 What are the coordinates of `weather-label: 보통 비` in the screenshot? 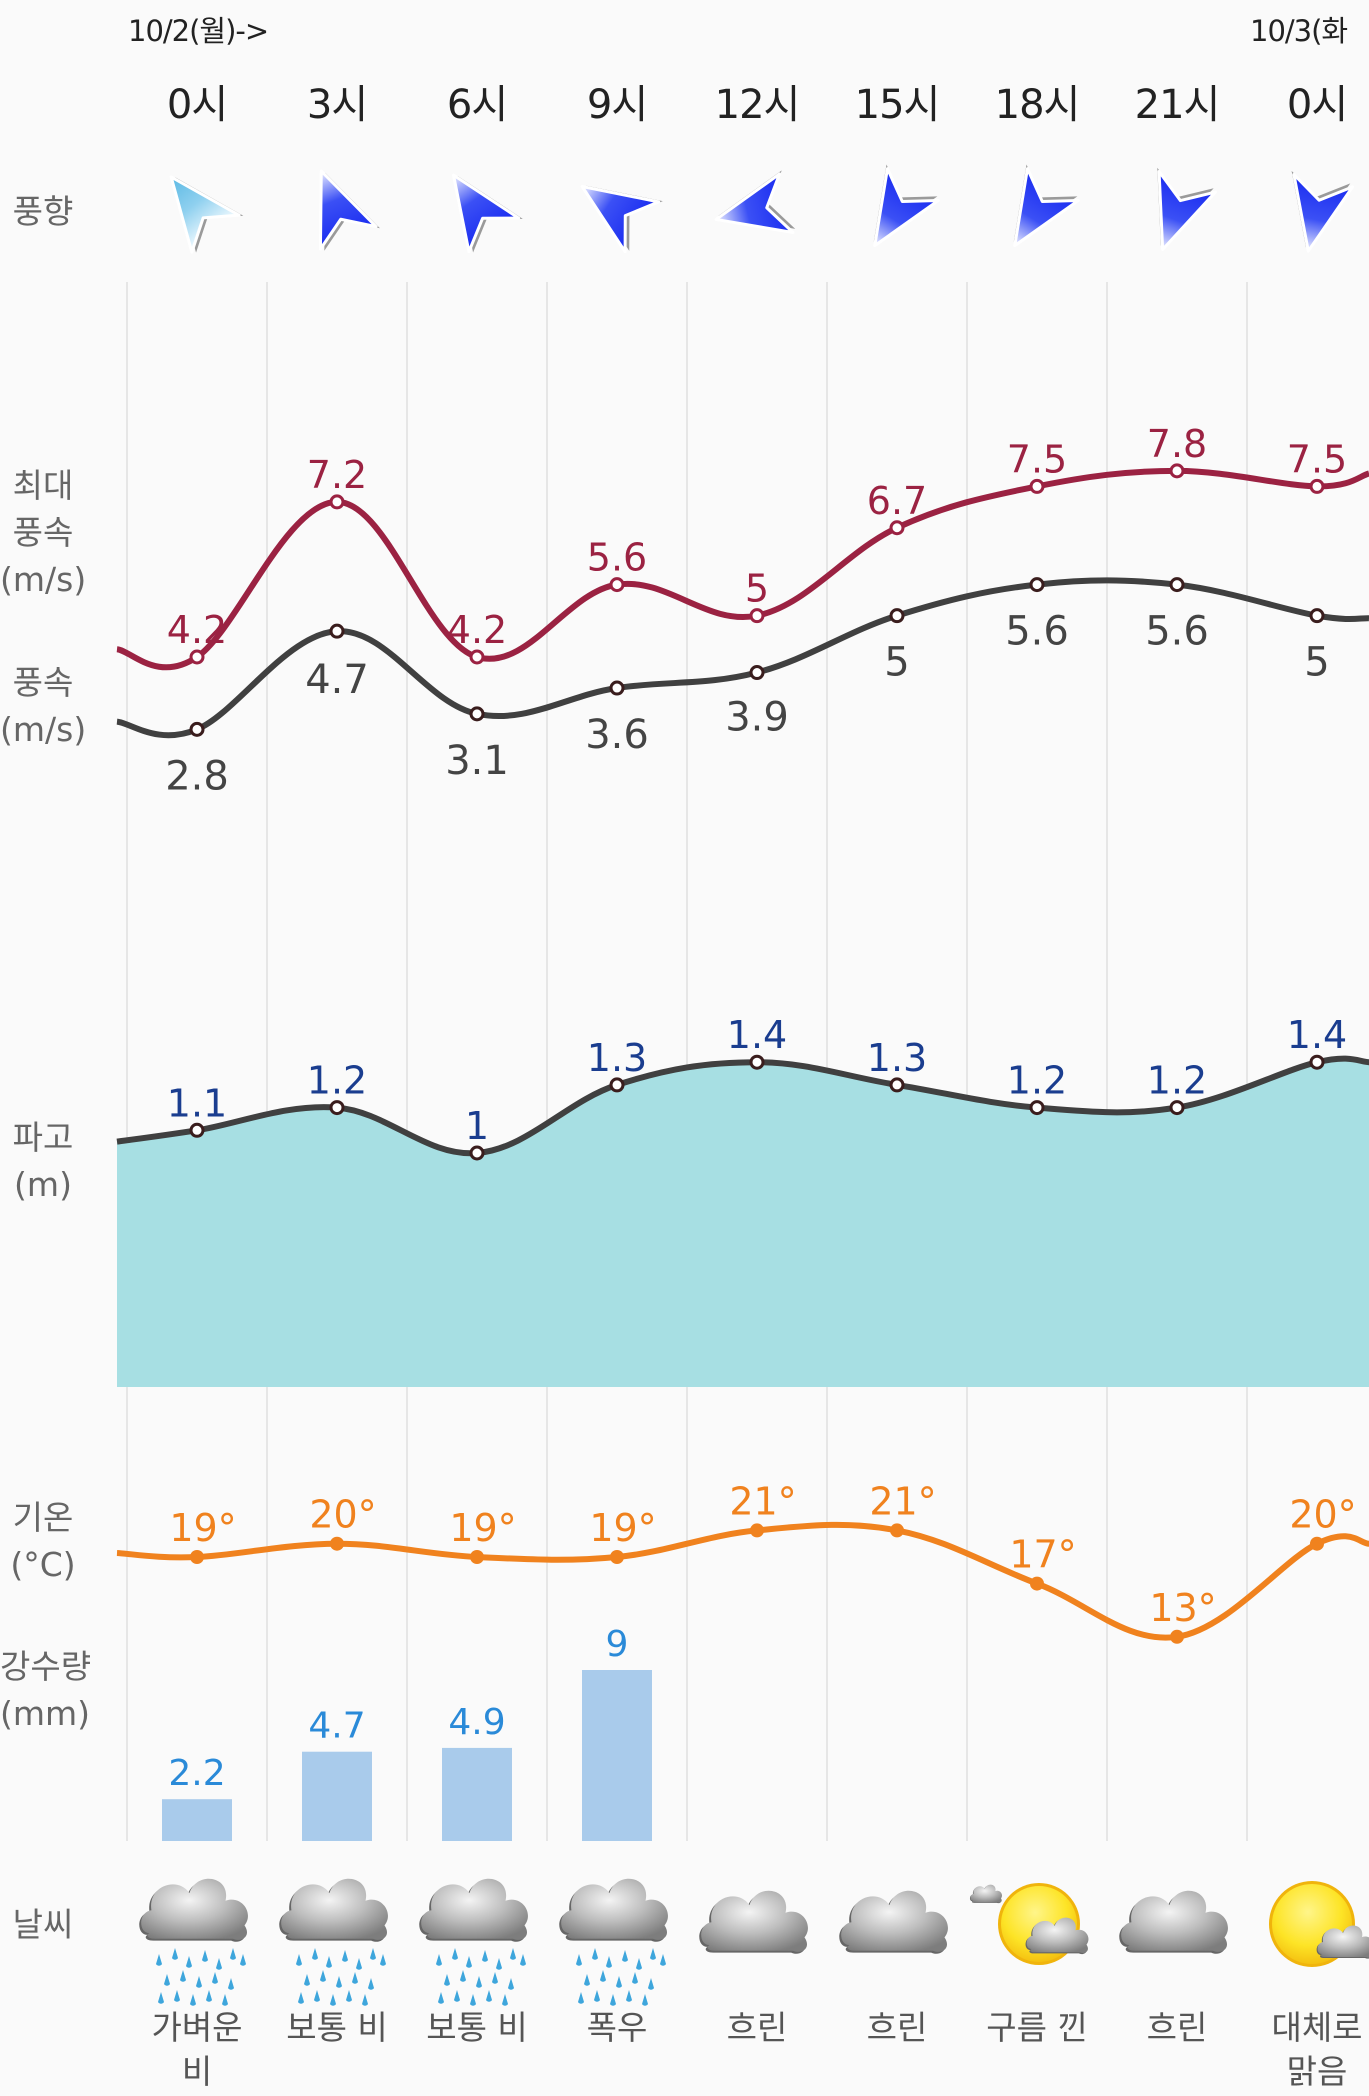 It's located at (477, 2027).